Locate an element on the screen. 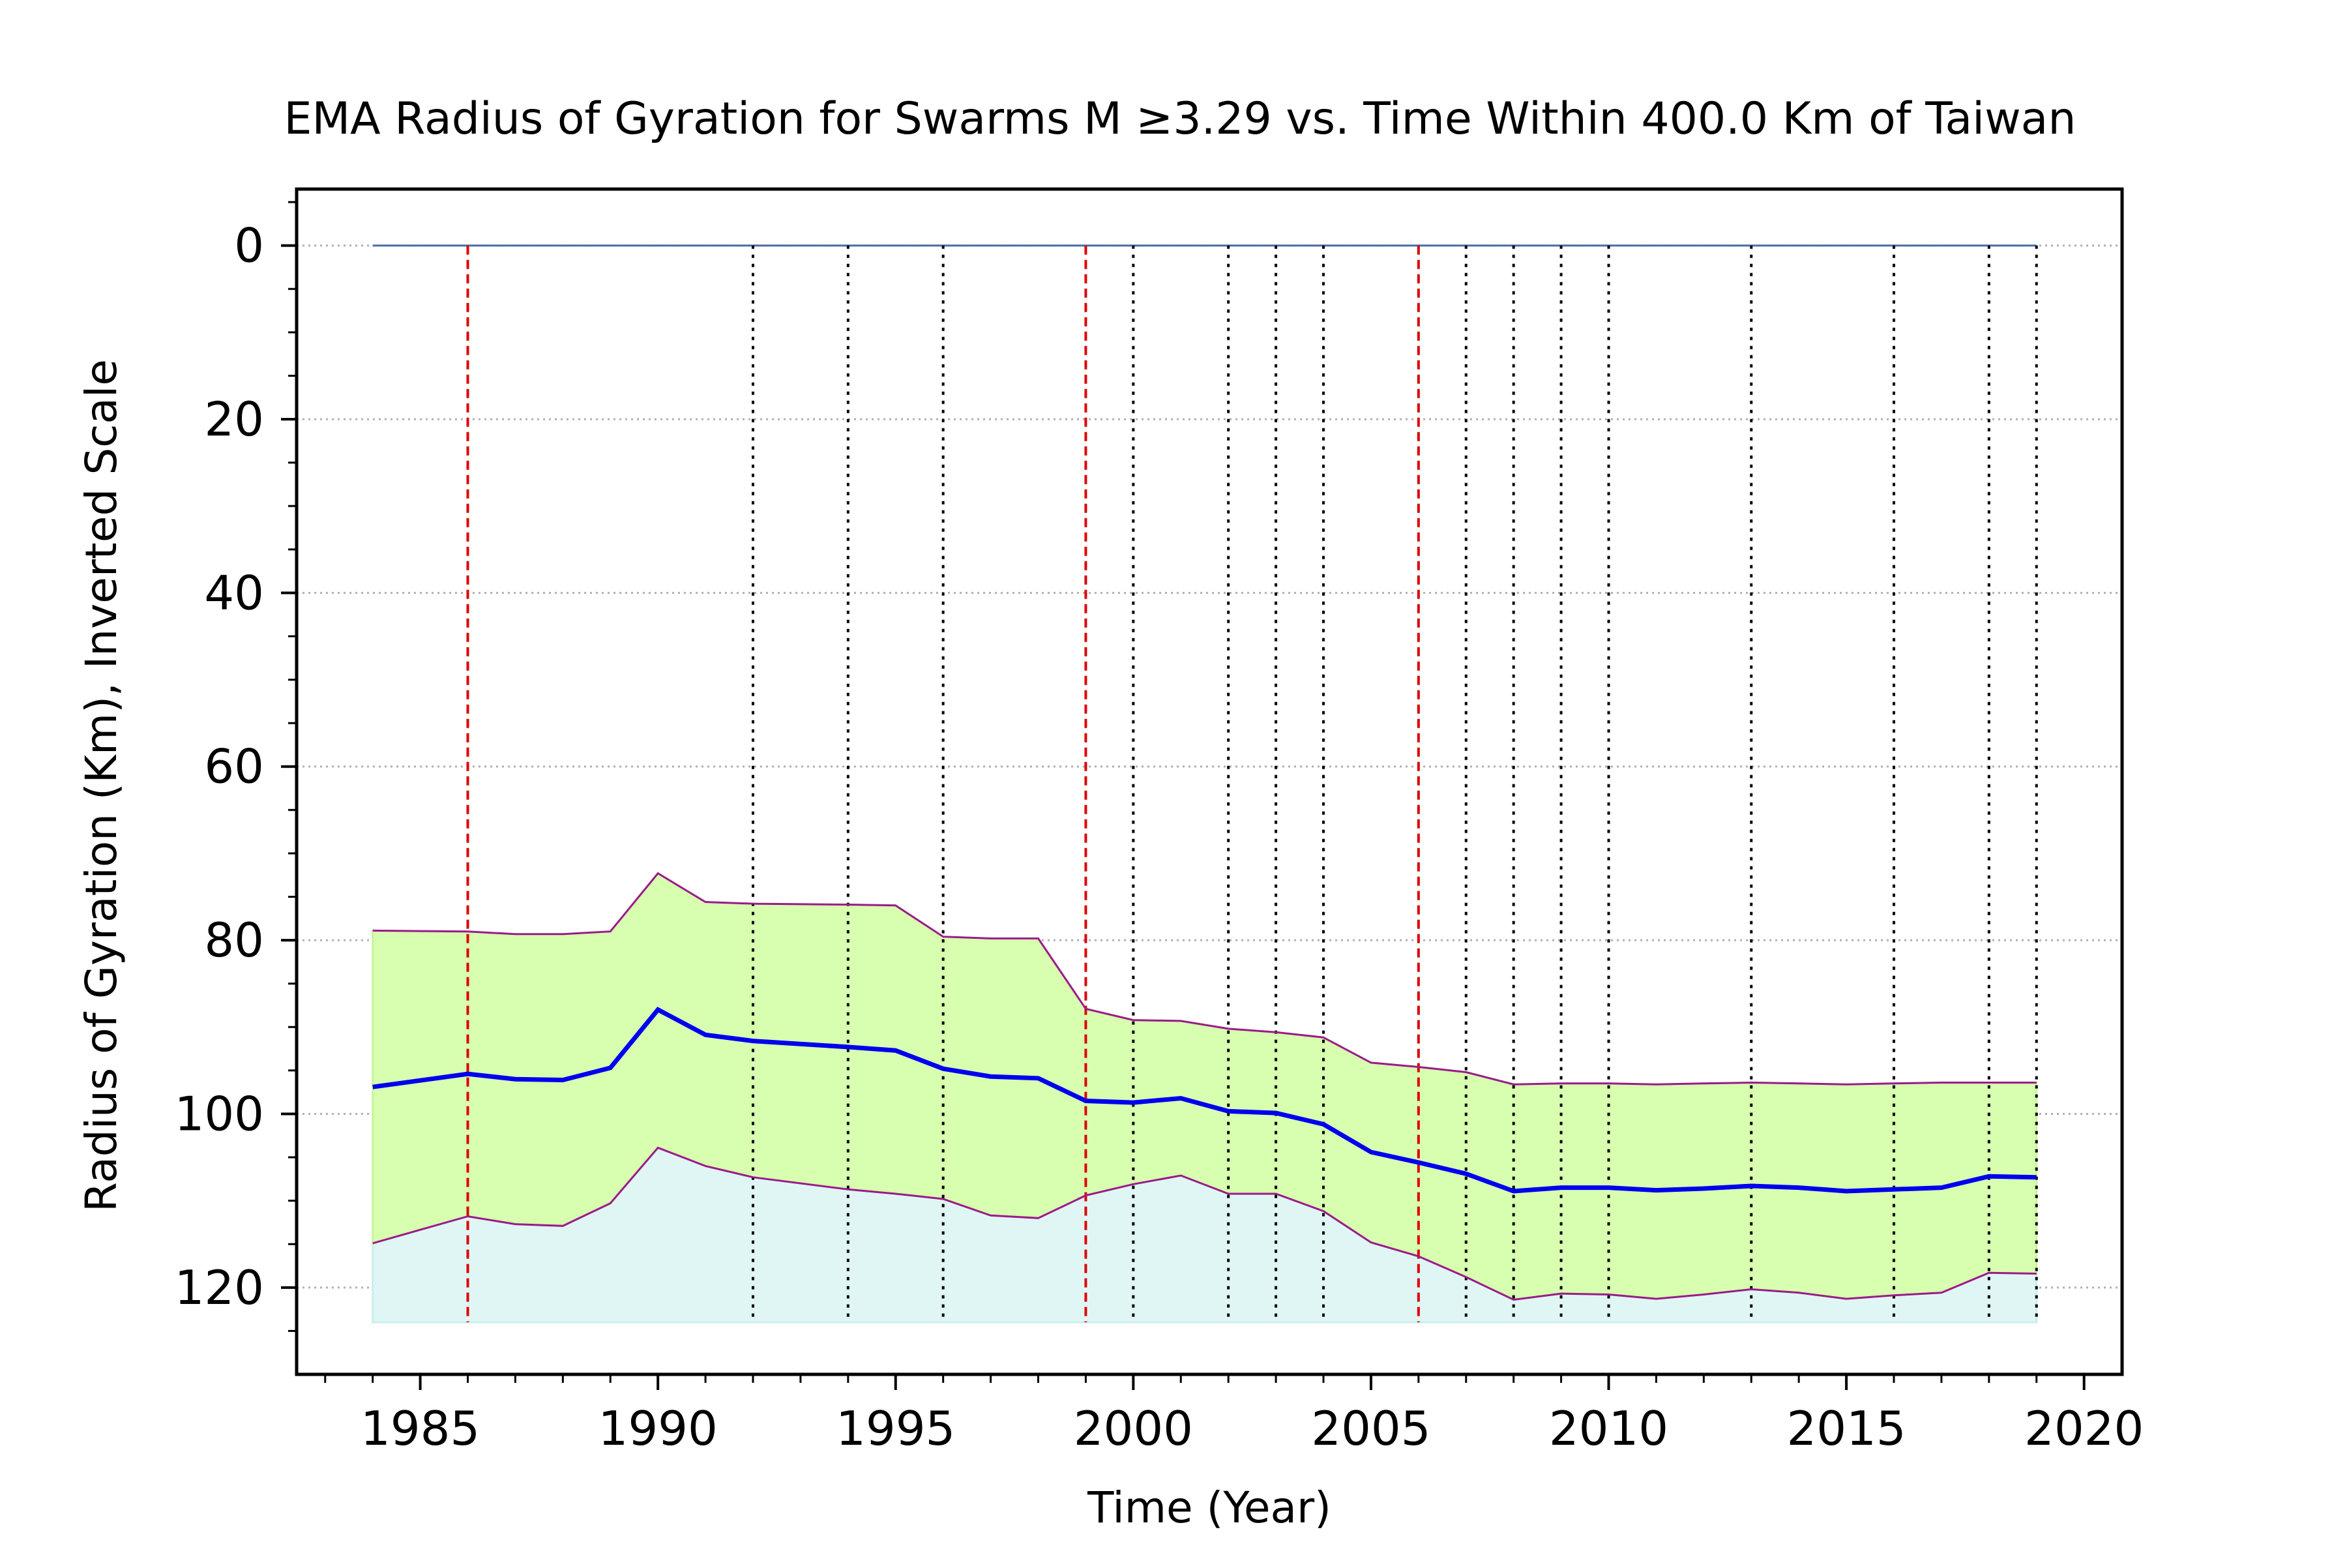  x-tick-label: 2010 is located at coordinates (1608, 1428).